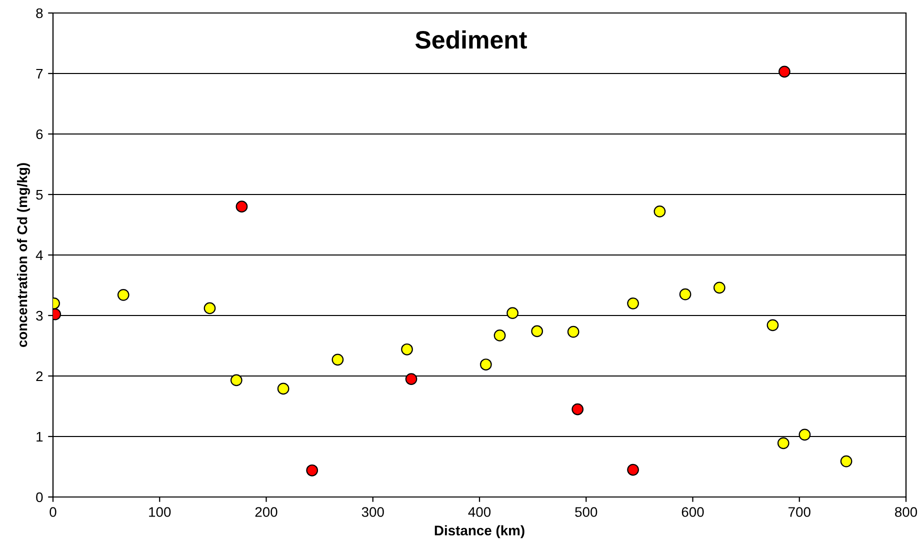  Describe the element at coordinates (39, 497) in the screenshot. I see `y-tick-label: 0` at that location.